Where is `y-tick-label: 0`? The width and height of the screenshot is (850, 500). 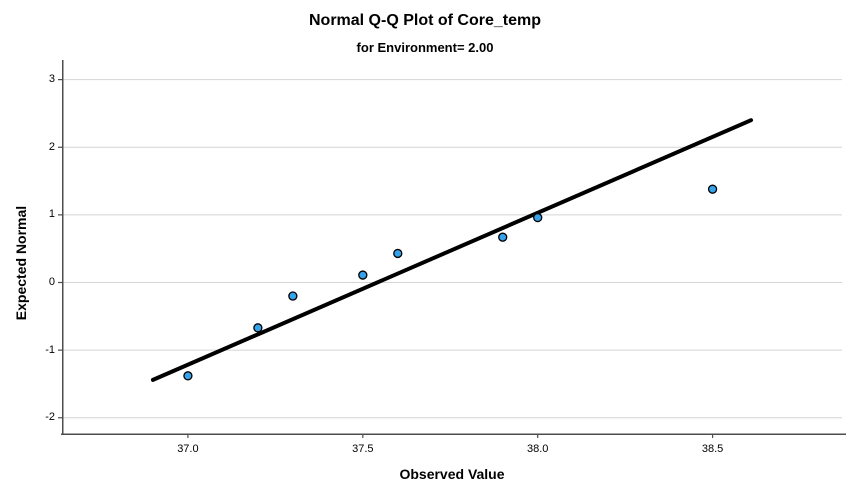
y-tick-label: 0 is located at coordinates (51, 282).